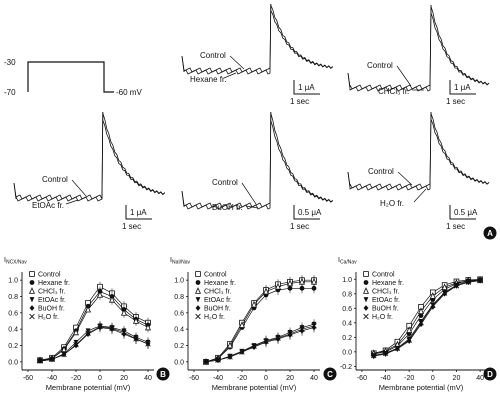 The width and height of the screenshot is (500, 406). Describe the element at coordinates (347, 261) in the screenshot. I see `y-axis-label: ICa/Nav` at that location.